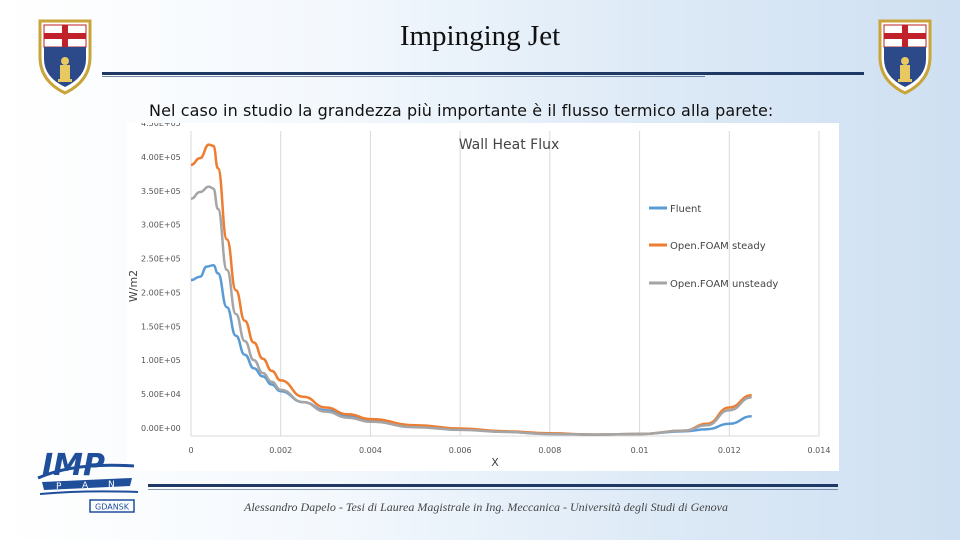 The image size is (960, 540). Describe the element at coordinates (161, 428) in the screenshot. I see `y-tick-label: 0.00E+00` at that location.